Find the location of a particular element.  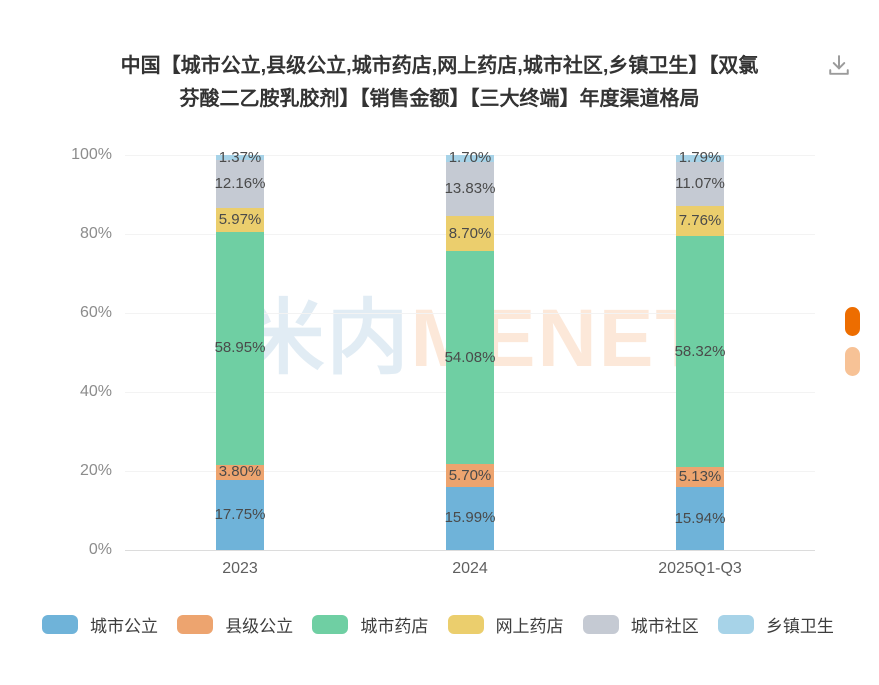

bar-segment-2024-城市药店 is located at coordinates (470, 357).